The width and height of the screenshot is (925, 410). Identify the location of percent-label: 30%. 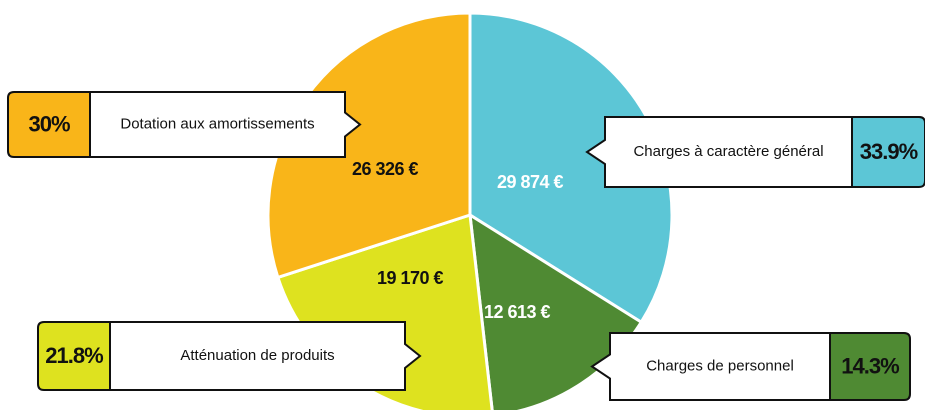
(48, 123).